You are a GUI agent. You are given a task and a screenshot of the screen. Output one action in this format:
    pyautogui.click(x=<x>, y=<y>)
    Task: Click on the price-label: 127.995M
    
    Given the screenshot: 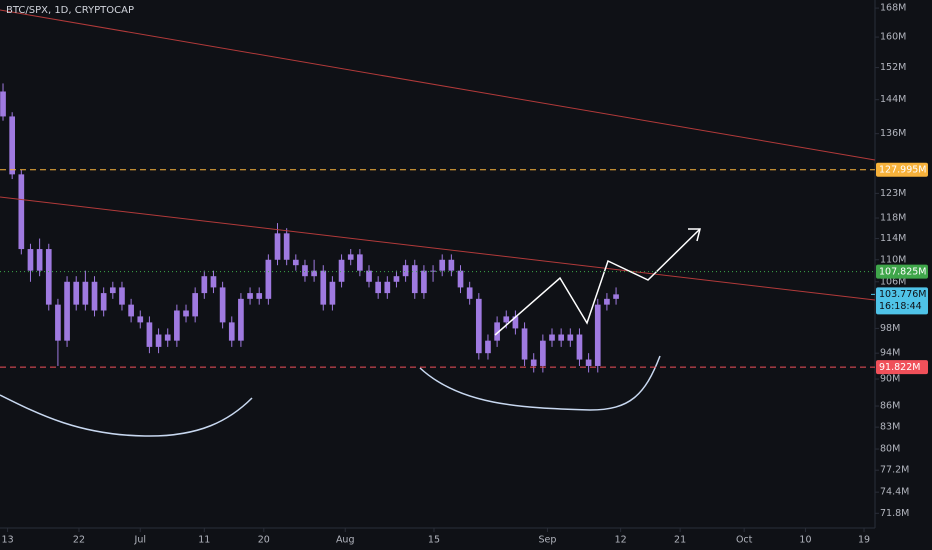 What is the action you would take?
    pyautogui.click(x=902, y=170)
    